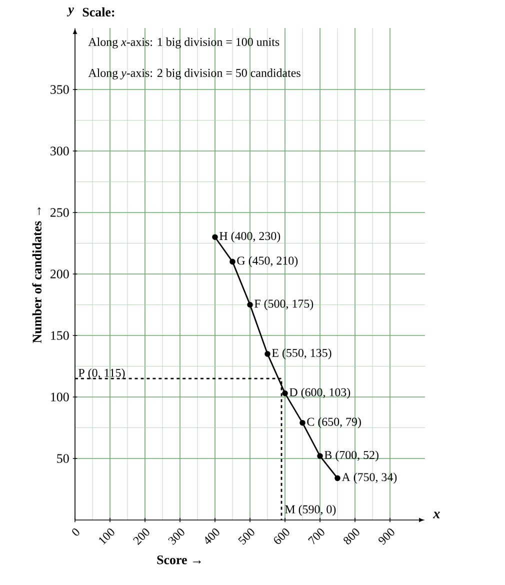 The height and width of the screenshot is (585, 505). What do you see at coordinates (316, 536) in the screenshot?
I see `x-tick-label: 700` at bounding box center [316, 536].